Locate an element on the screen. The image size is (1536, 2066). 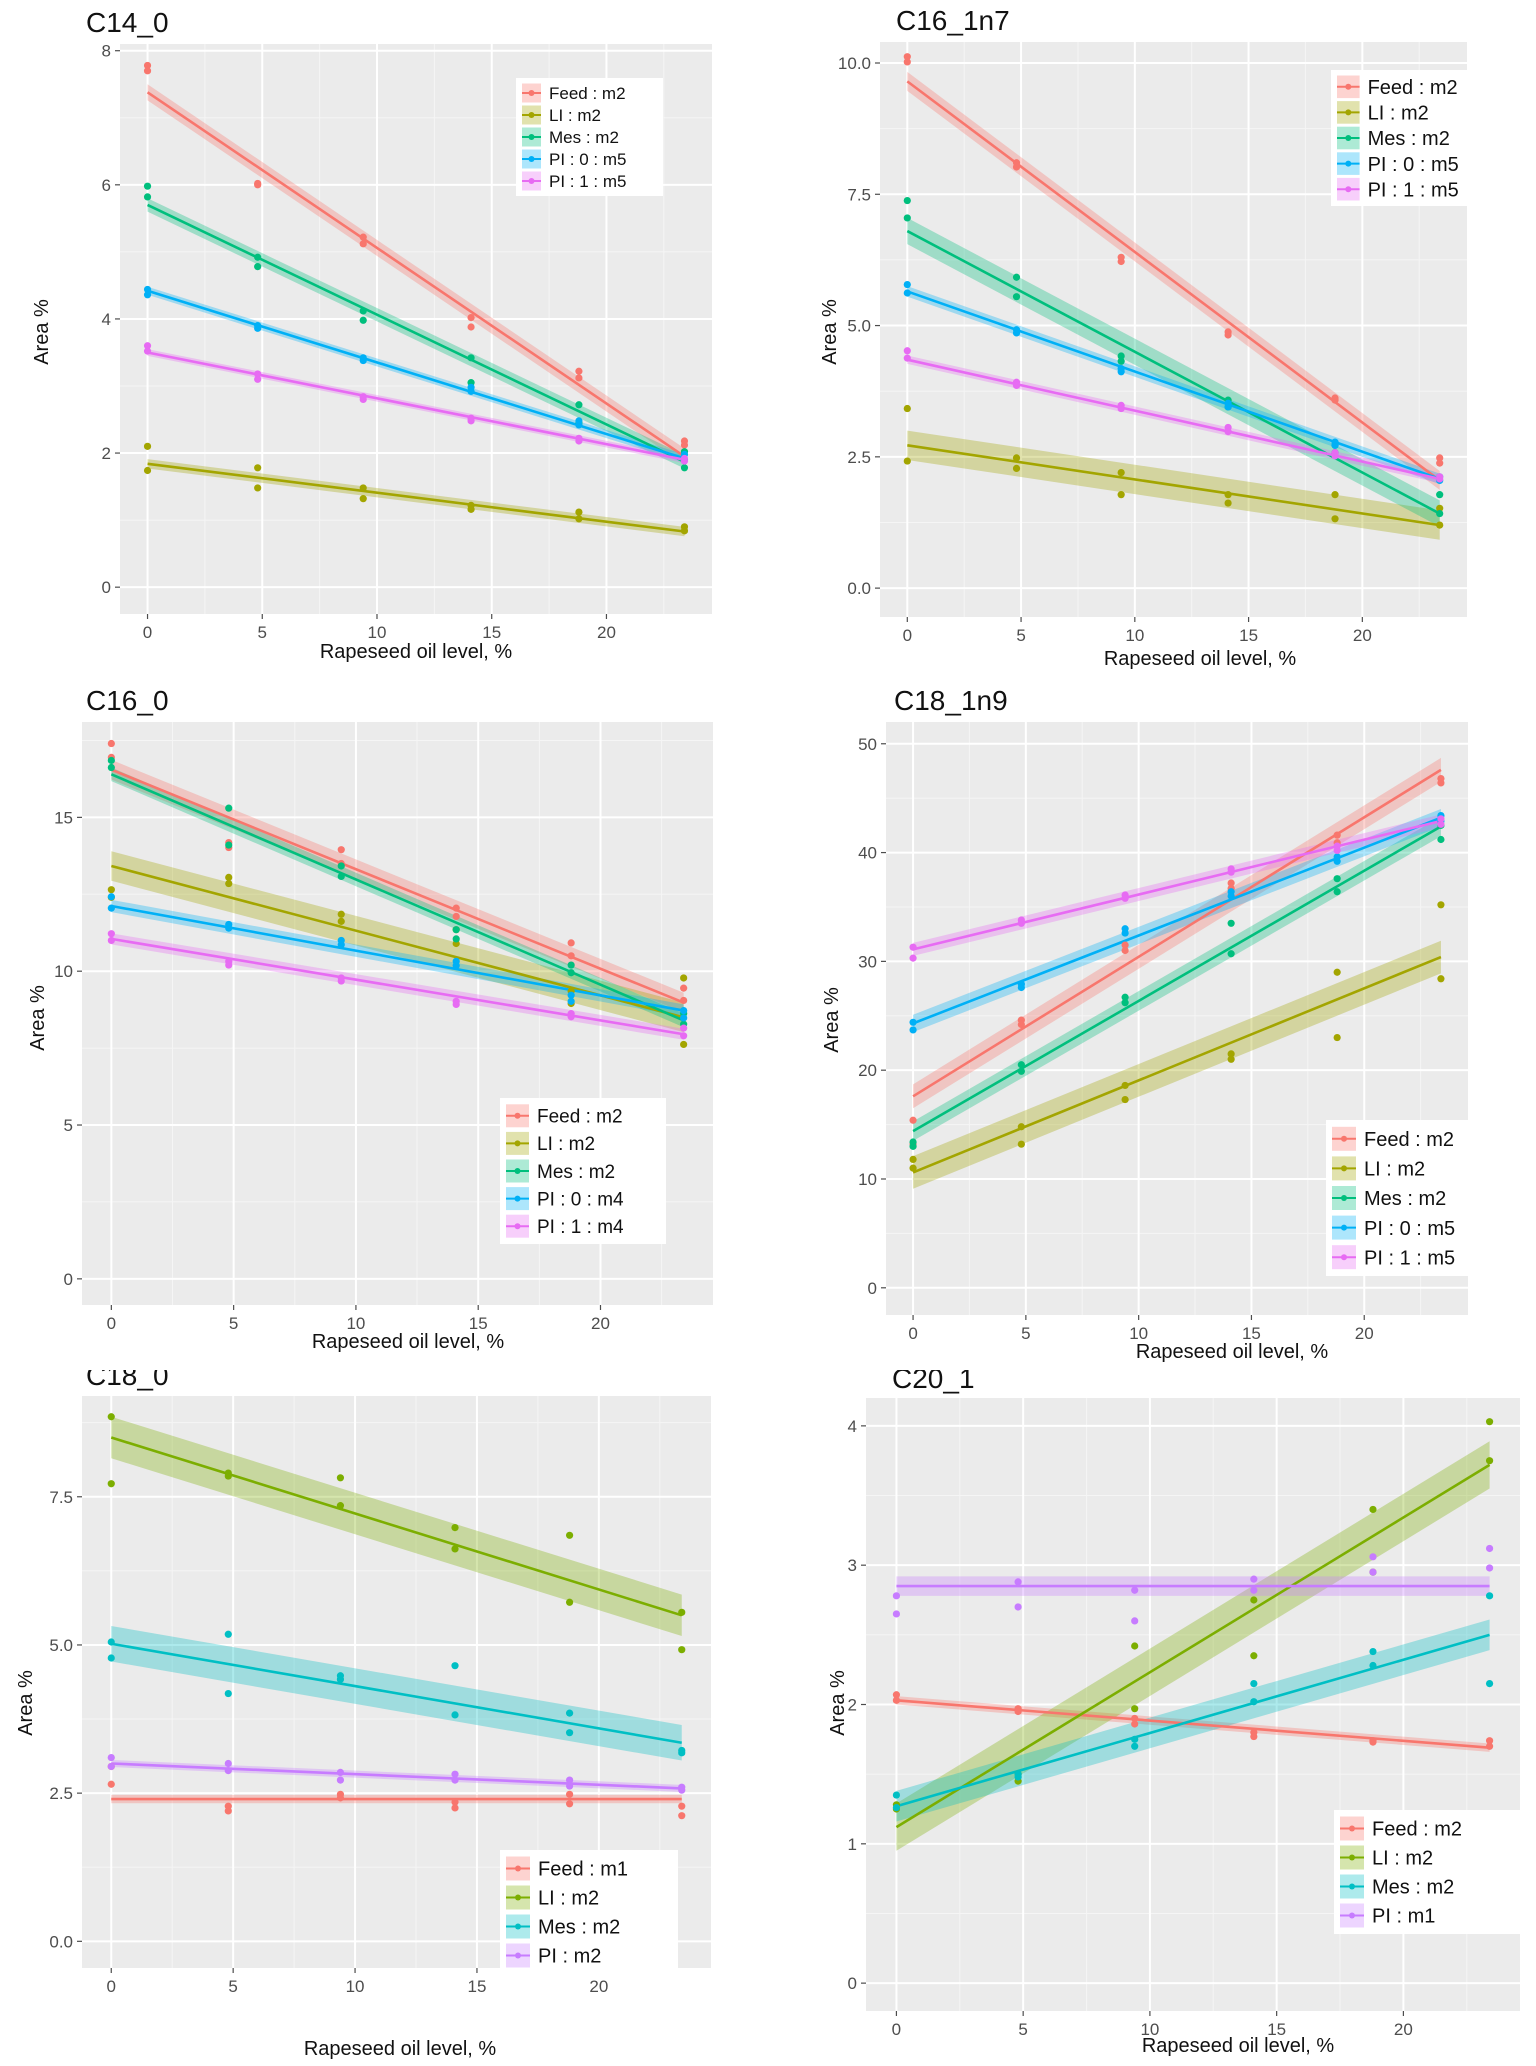
y-tick-label: 0.0 is located at coordinates (61, 1941).